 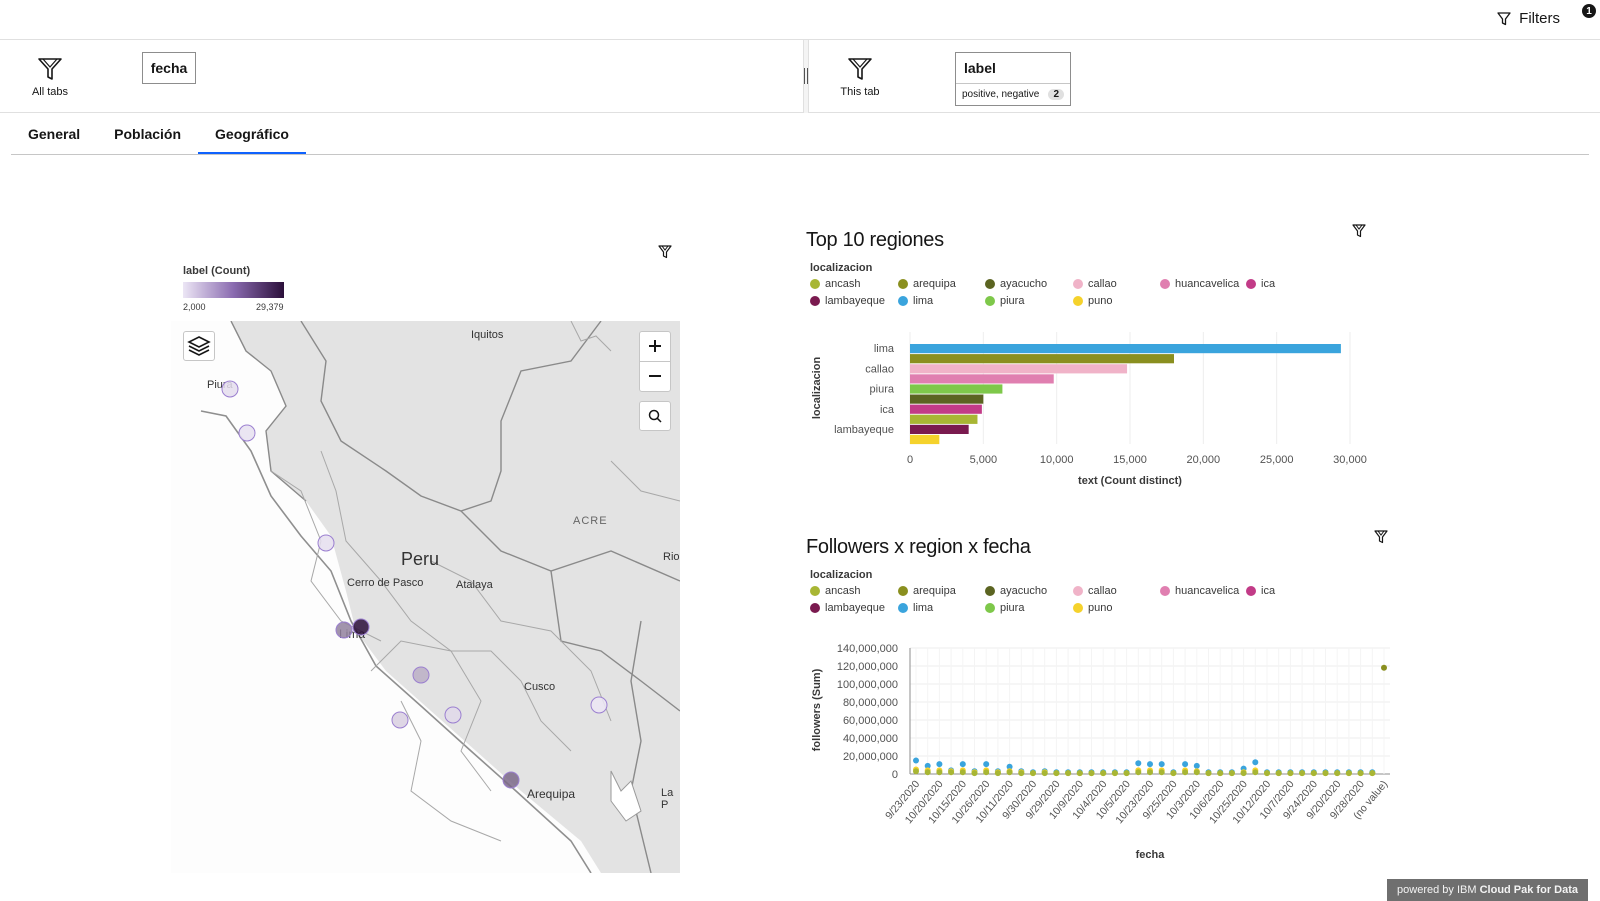 I want to click on bar-puno, so click(x=925, y=439).